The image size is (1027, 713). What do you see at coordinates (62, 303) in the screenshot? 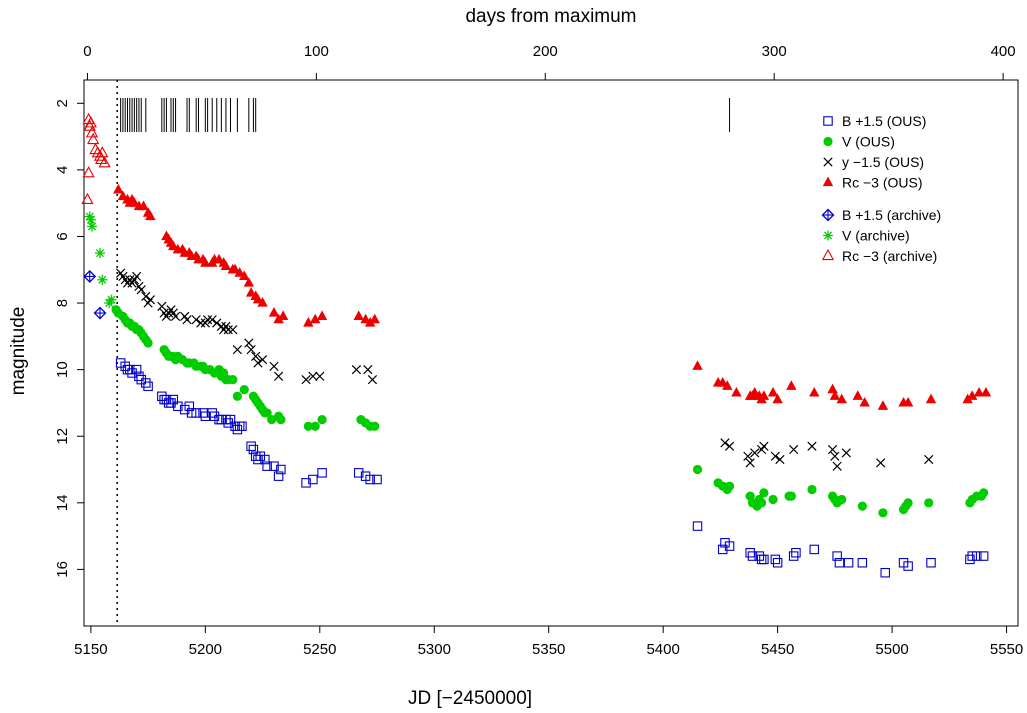
I see `y-tick-label: 8` at bounding box center [62, 303].